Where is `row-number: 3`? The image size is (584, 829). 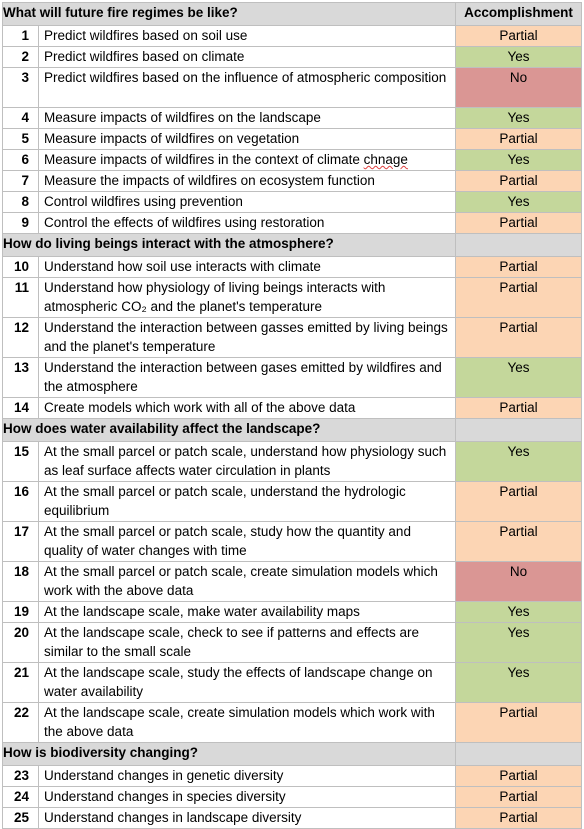
row-number: 3 is located at coordinates (20, 87).